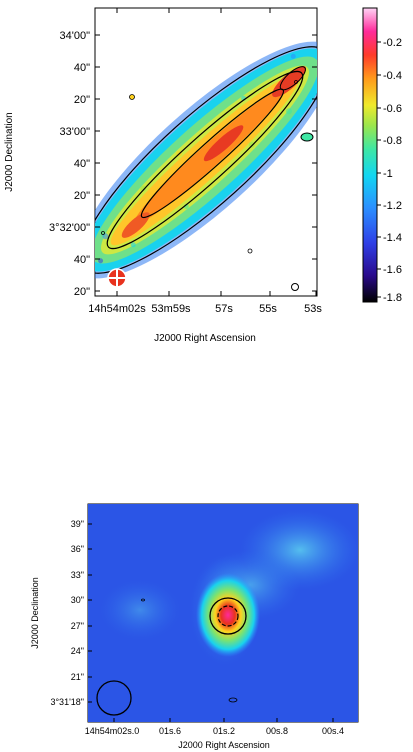 The height and width of the screenshot is (752, 413). I want to click on colorbar-tick-label: -0.6, so click(392, 109).